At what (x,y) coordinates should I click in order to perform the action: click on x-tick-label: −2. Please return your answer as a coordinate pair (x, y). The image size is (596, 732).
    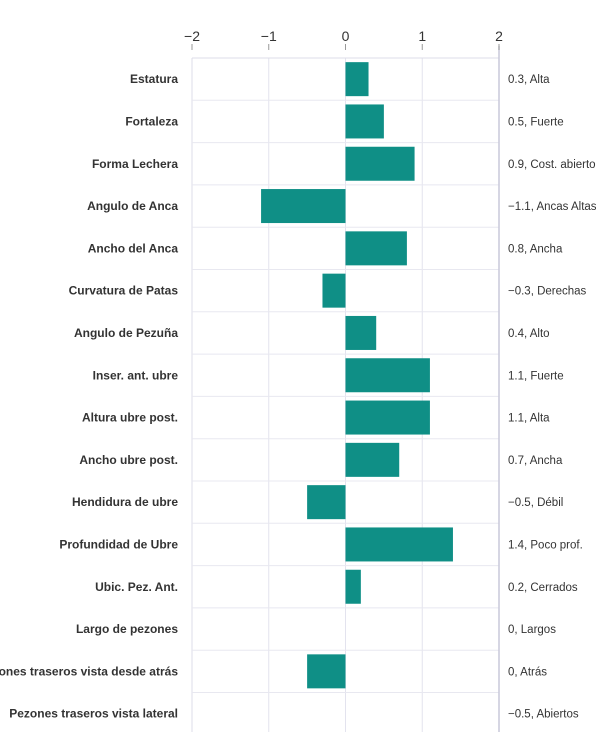
    Looking at the image, I should click on (192, 36).